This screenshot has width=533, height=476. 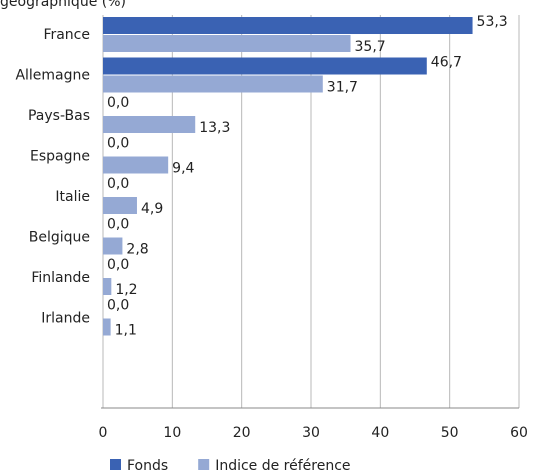 What do you see at coordinates (137, 250) in the screenshot?
I see `value-label: 2,8` at bounding box center [137, 250].